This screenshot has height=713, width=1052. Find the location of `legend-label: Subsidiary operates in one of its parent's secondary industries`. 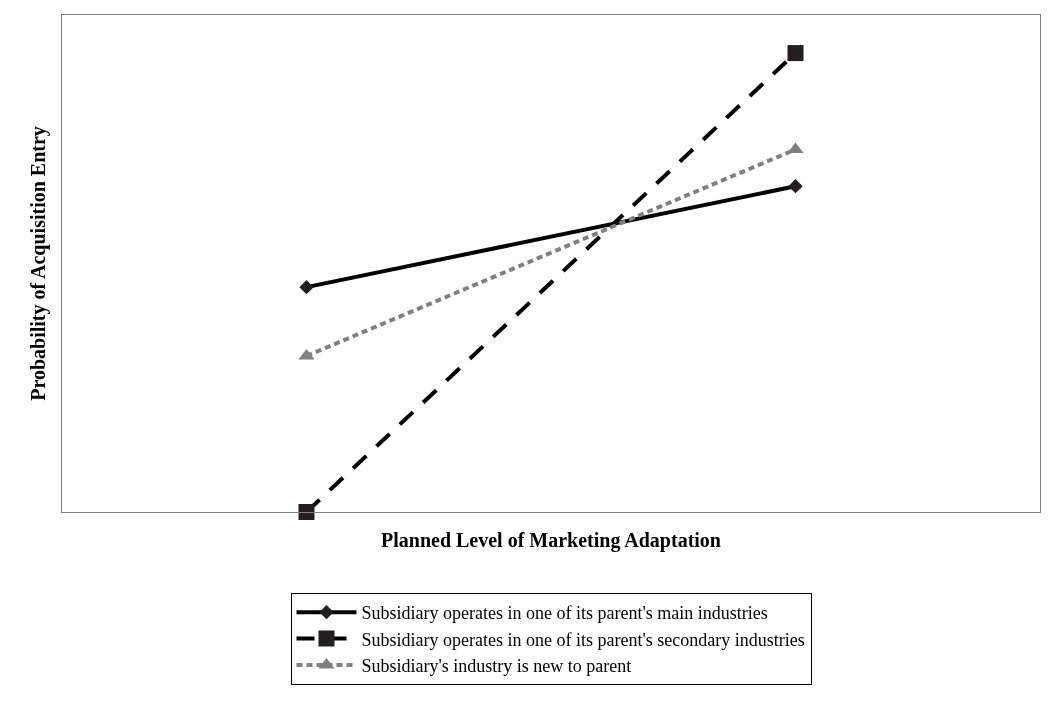

legend-label: Subsidiary operates in one of its parent's secondary industries is located at coordinates (583, 639).